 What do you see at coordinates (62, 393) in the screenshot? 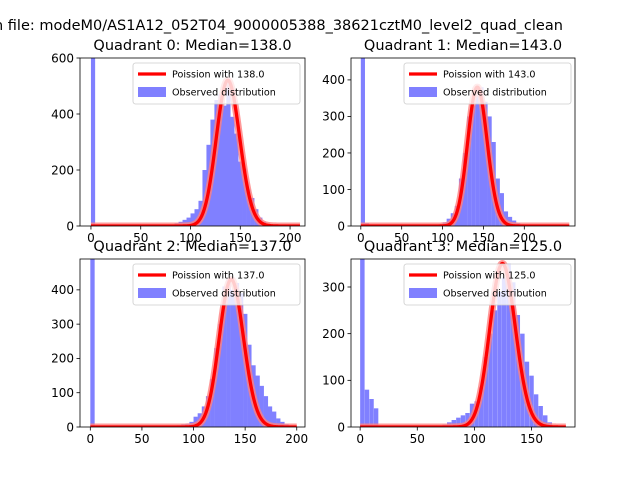
I see `q2-y-tick-label: 100` at bounding box center [62, 393].